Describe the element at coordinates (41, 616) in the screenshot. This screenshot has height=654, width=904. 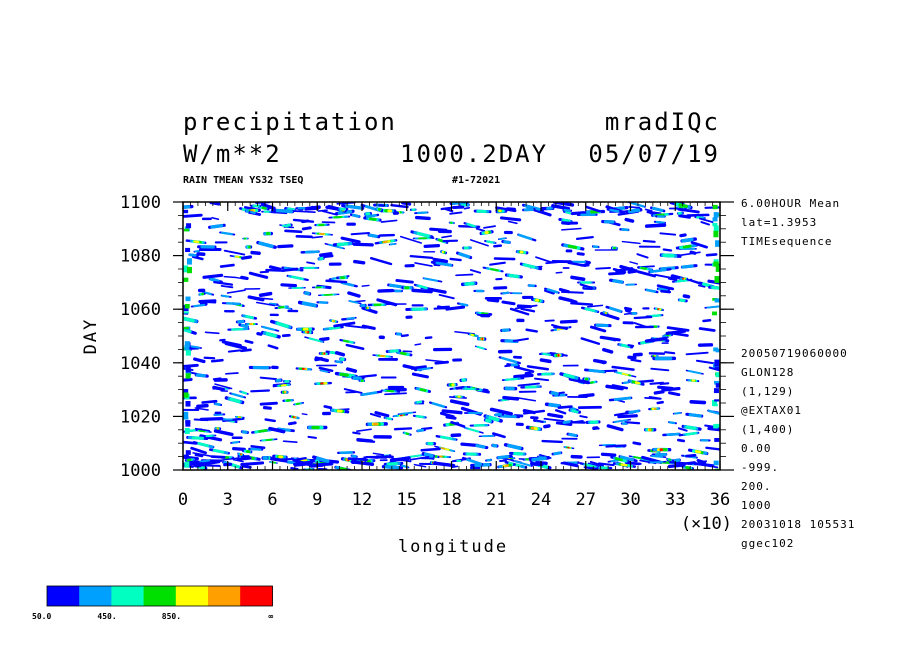
I see `colorbar-label: 50.0` at that location.